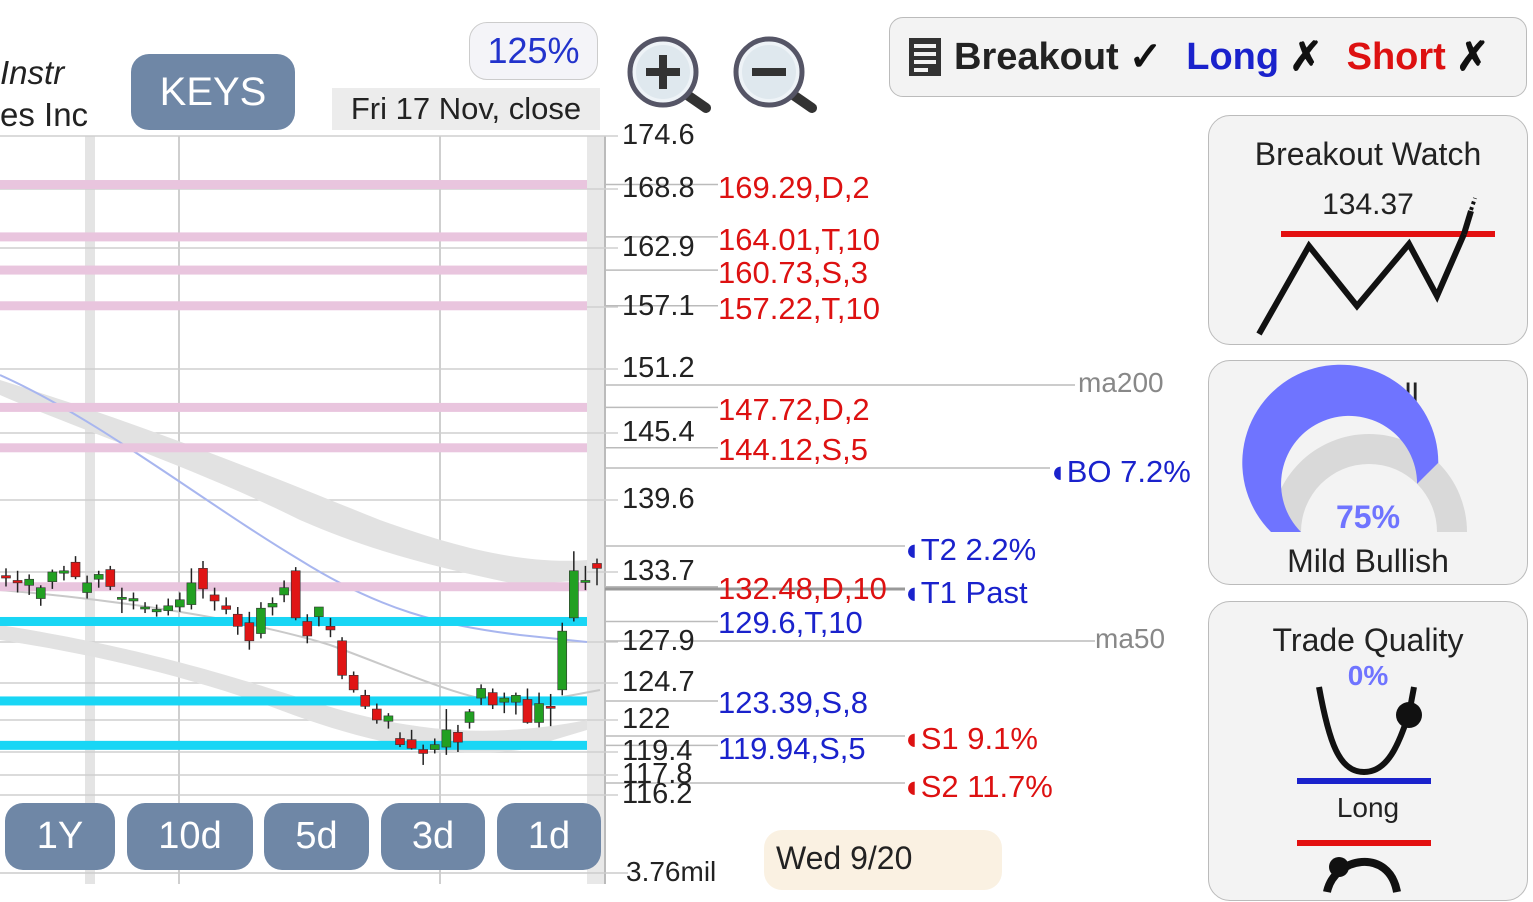  What do you see at coordinates (44, 114) in the screenshot?
I see `company-name-line2: es Inc` at bounding box center [44, 114].